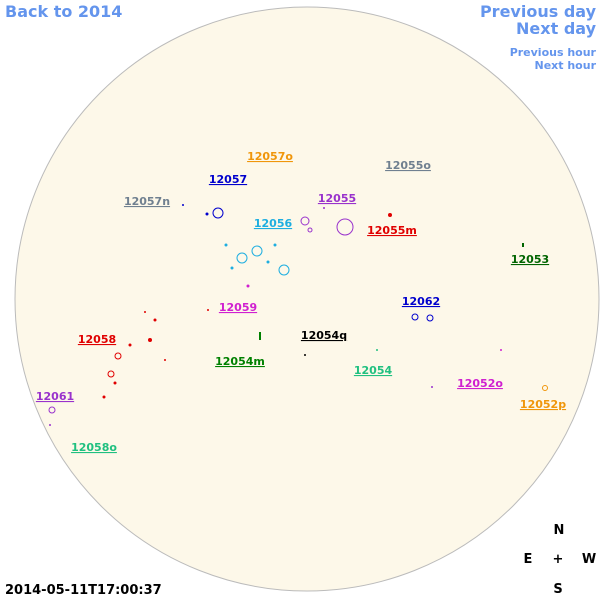 The height and width of the screenshot is (600, 600). What do you see at coordinates (558, 559) in the screenshot?
I see `compass-center: +` at bounding box center [558, 559].